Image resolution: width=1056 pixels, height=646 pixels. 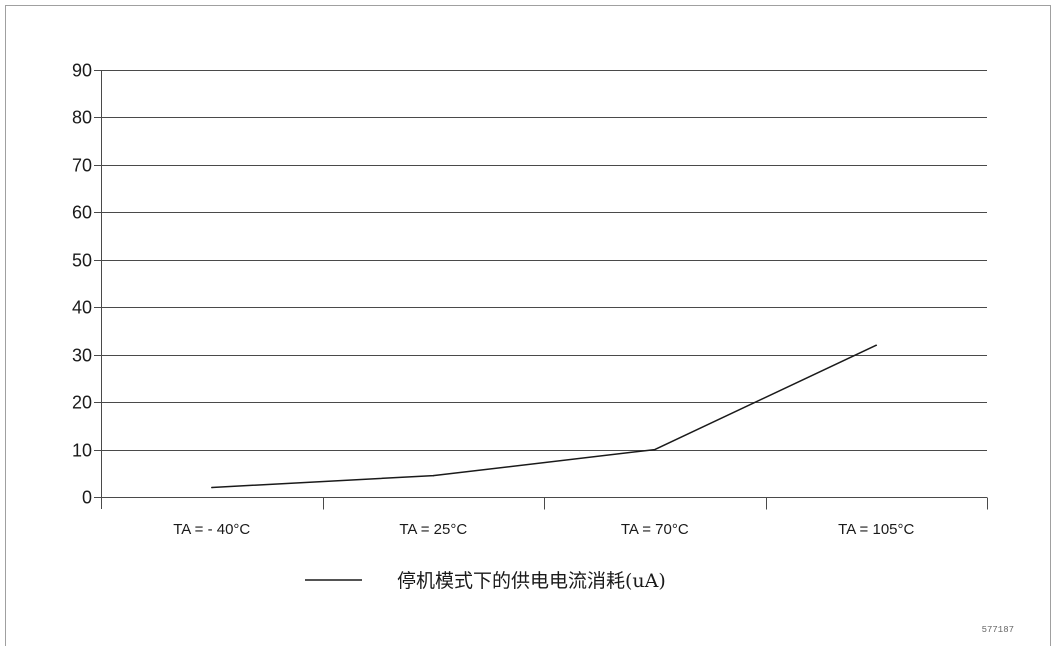 I want to click on series-group, so click(x=544, y=416).